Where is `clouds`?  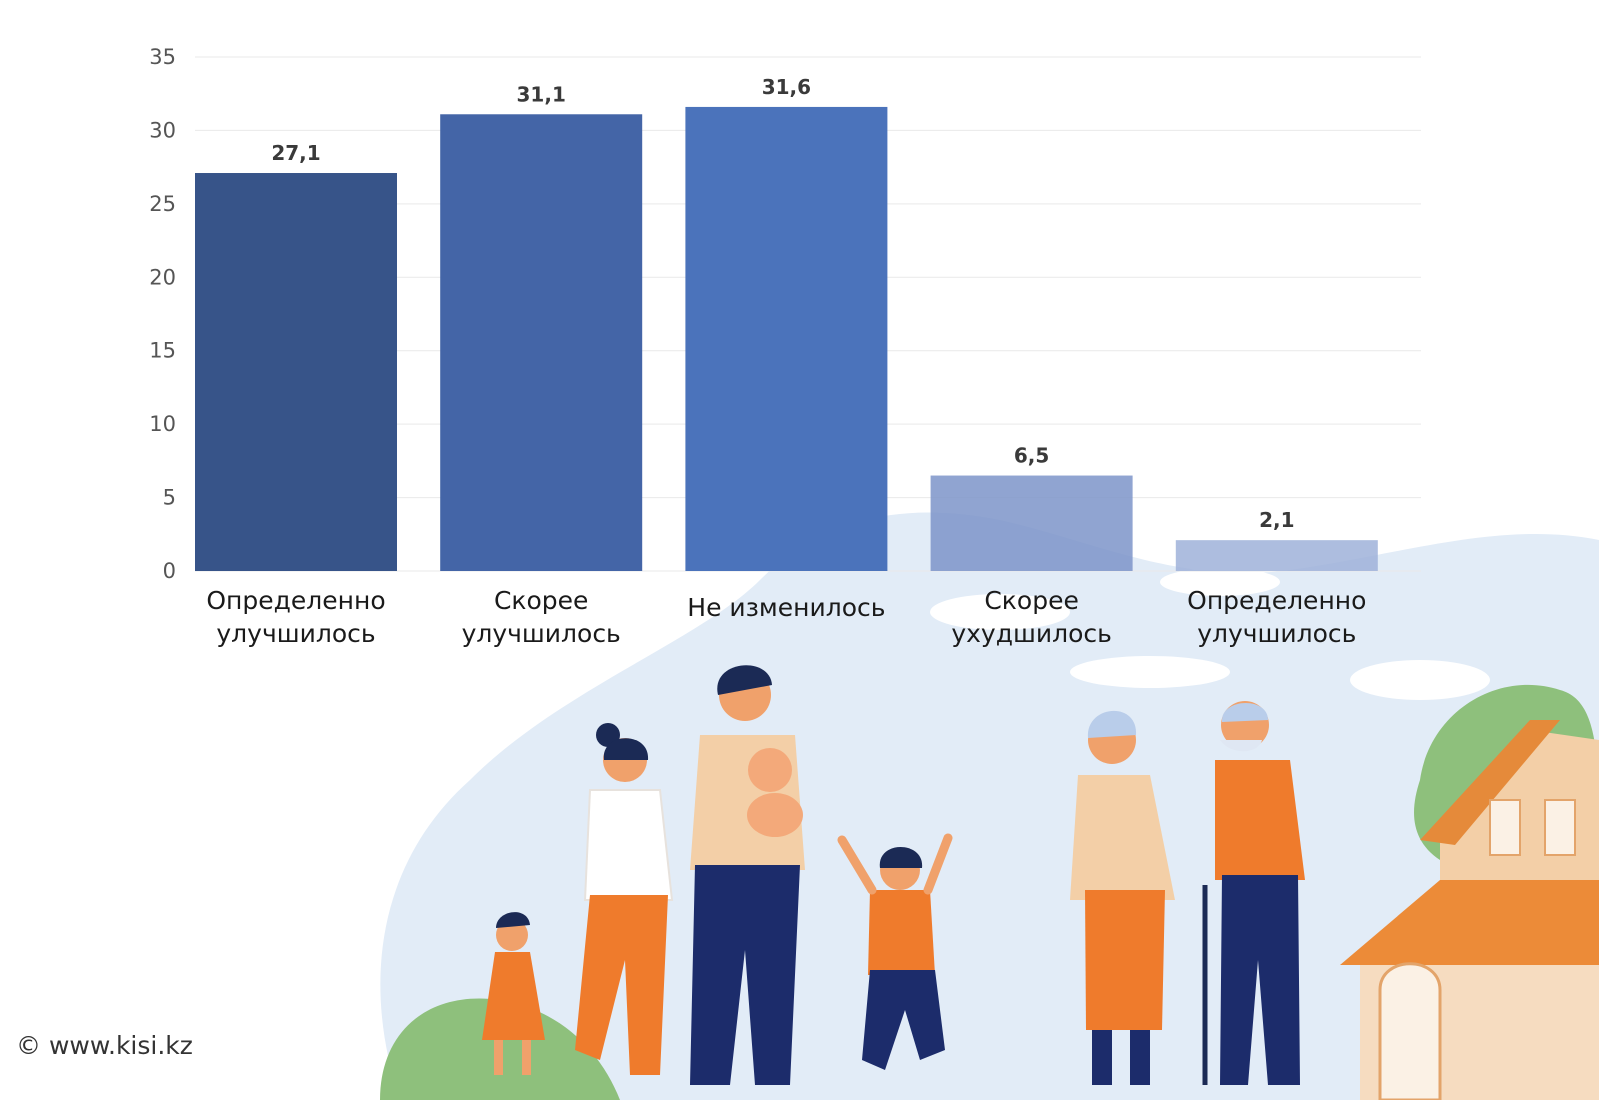 clouds is located at coordinates (1210, 634).